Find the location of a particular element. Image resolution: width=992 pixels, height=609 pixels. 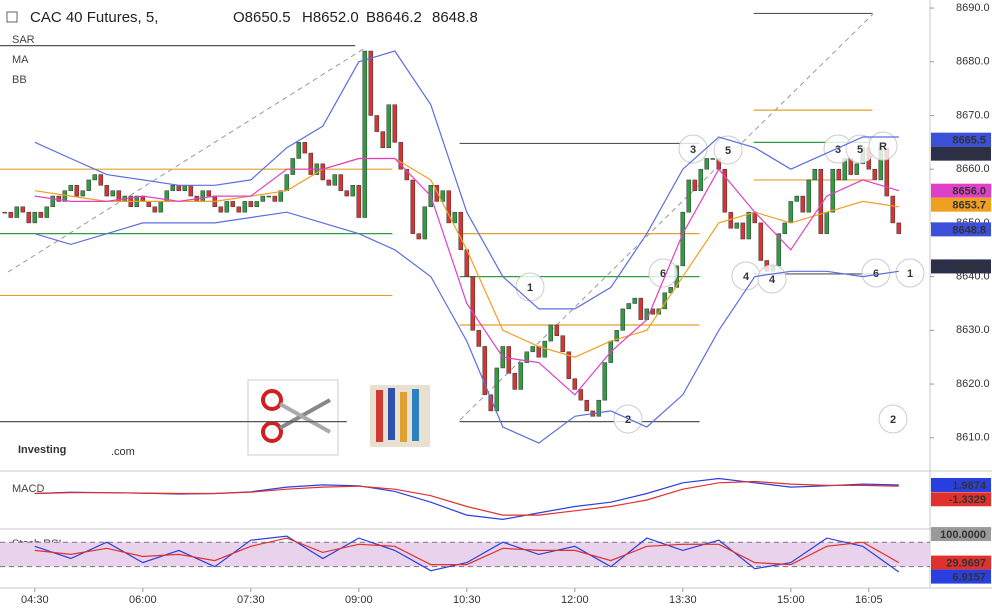

y-tick-label: 8680.0 is located at coordinates (973, 62).